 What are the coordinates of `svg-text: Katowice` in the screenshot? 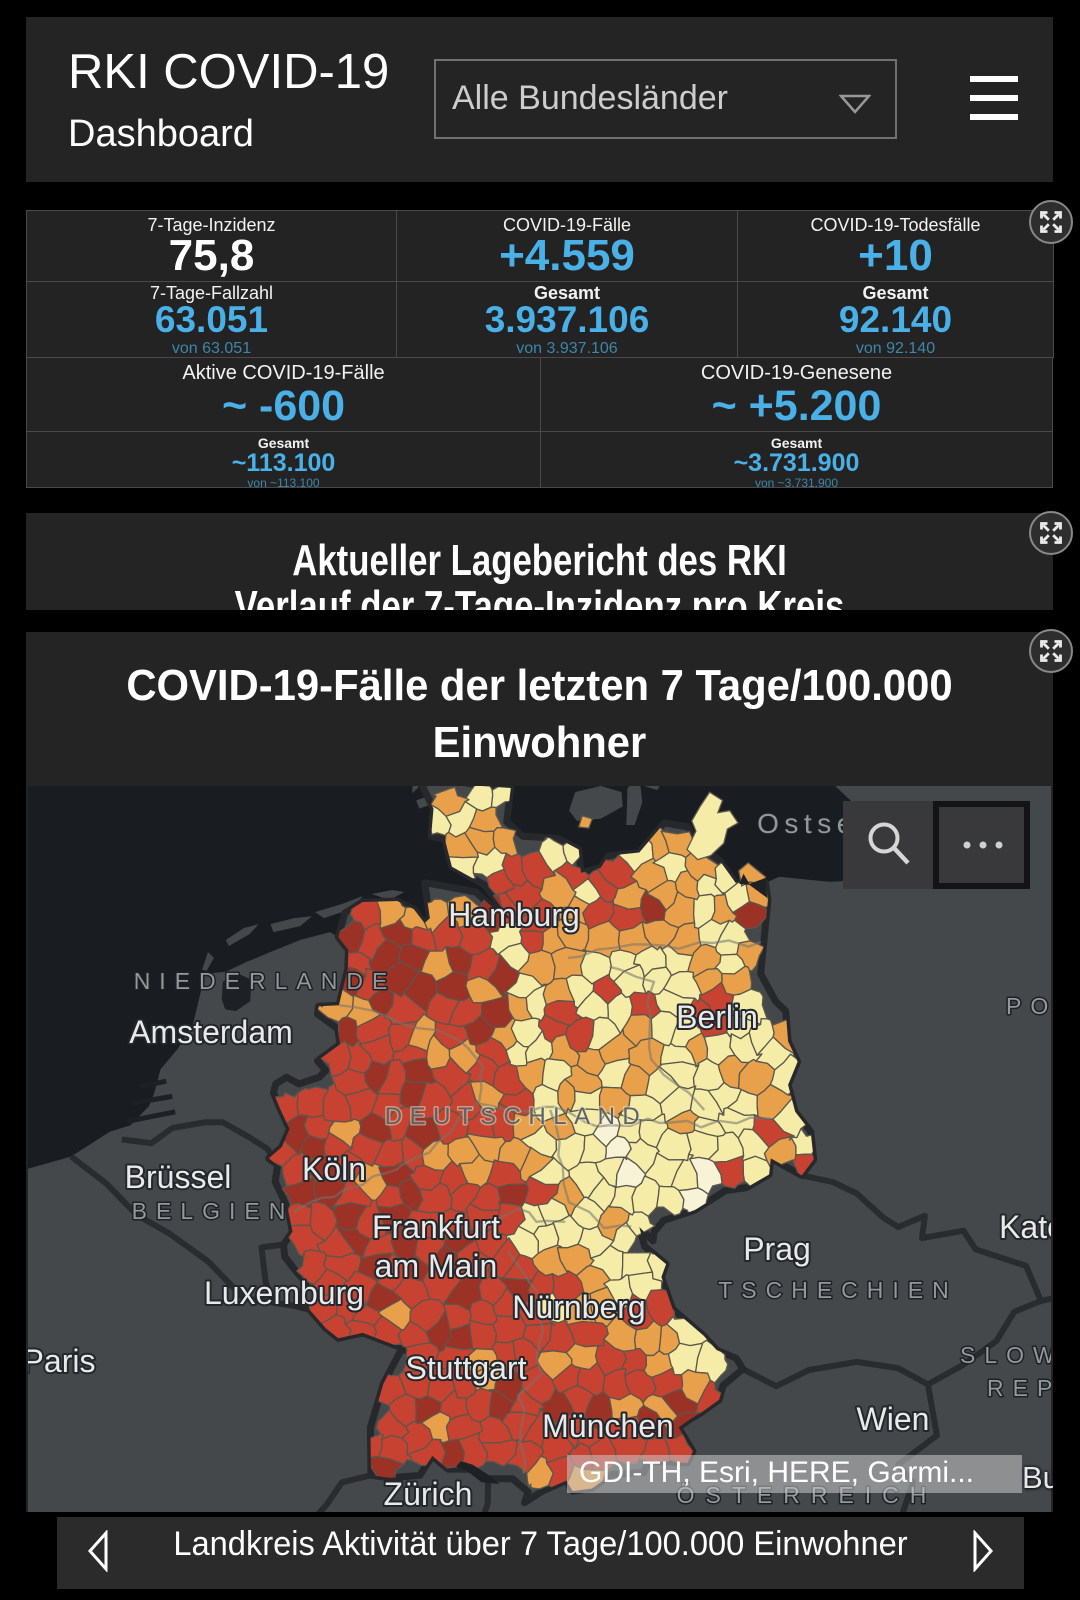 It's located at (1025, 1227).